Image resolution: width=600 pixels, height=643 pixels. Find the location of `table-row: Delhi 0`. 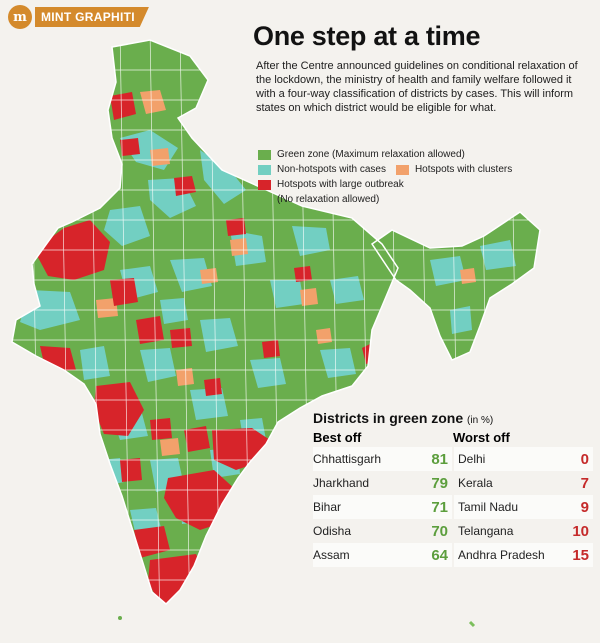

table-row: Delhi 0 is located at coordinates (523, 459).